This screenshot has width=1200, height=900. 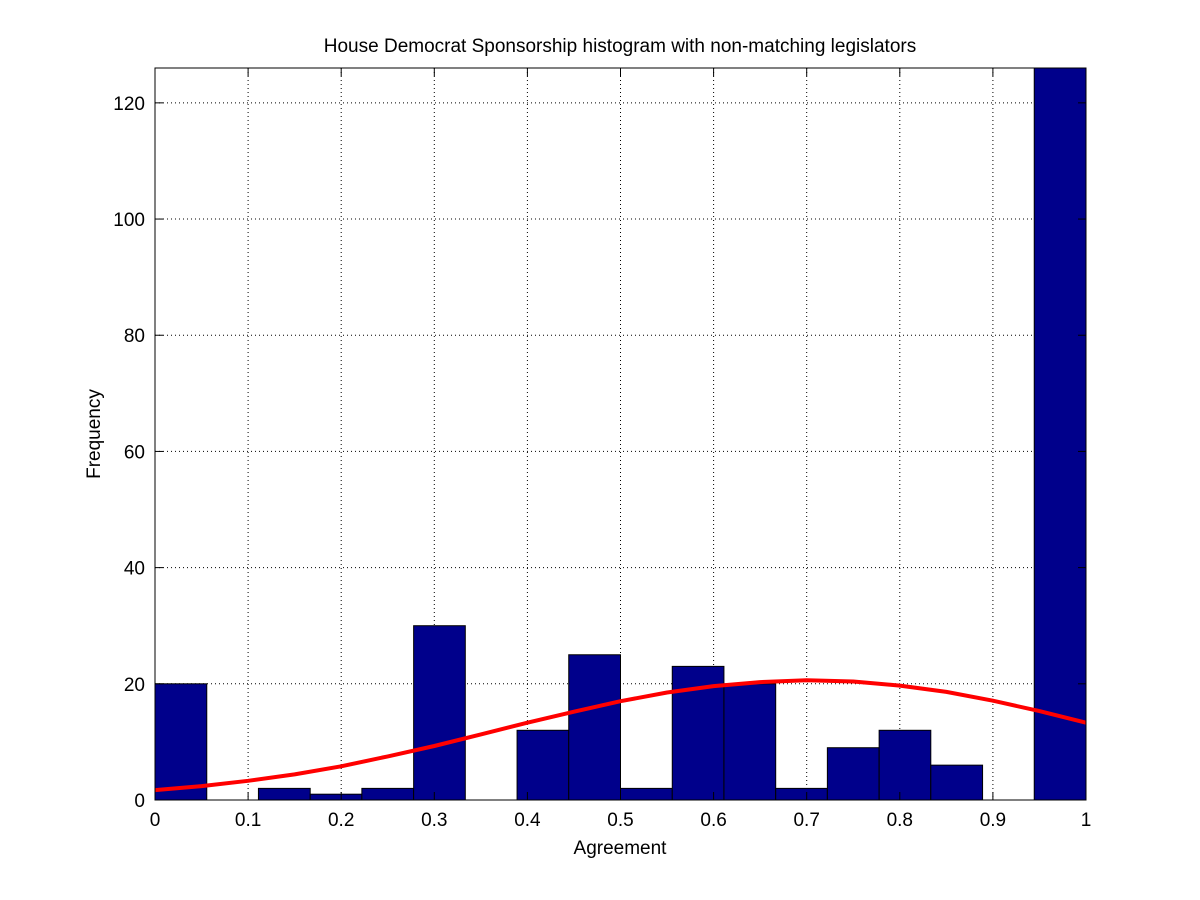 I want to click on x-tick-label: 0, so click(x=155, y=820).